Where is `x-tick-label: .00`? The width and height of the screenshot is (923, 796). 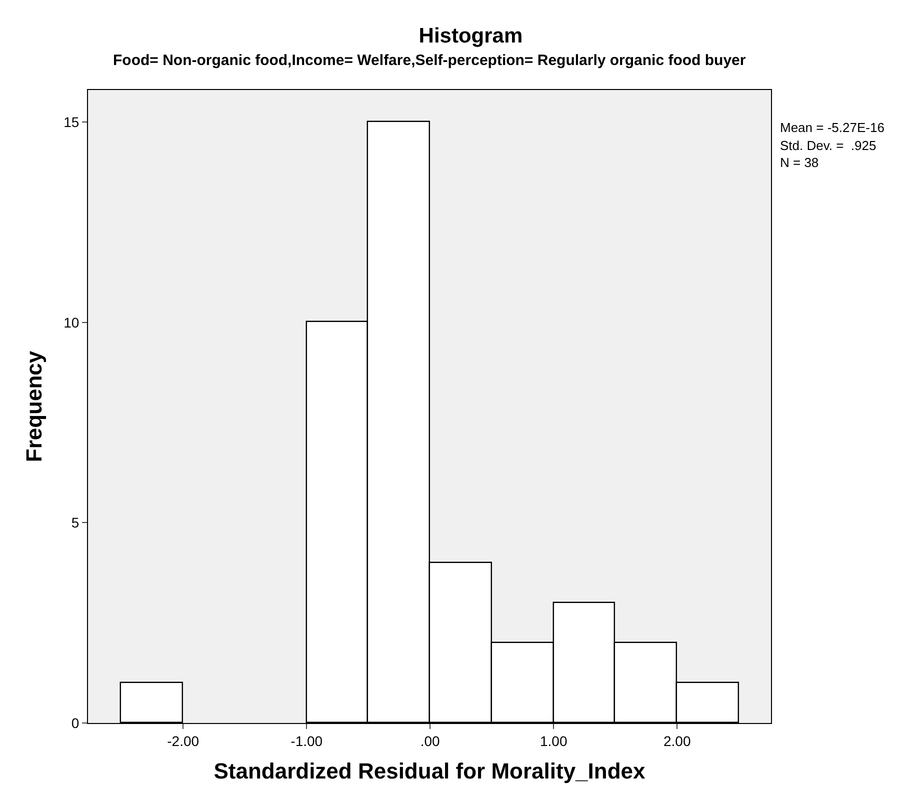
x-tick-label: .00 is located at coordinates (430, 740).